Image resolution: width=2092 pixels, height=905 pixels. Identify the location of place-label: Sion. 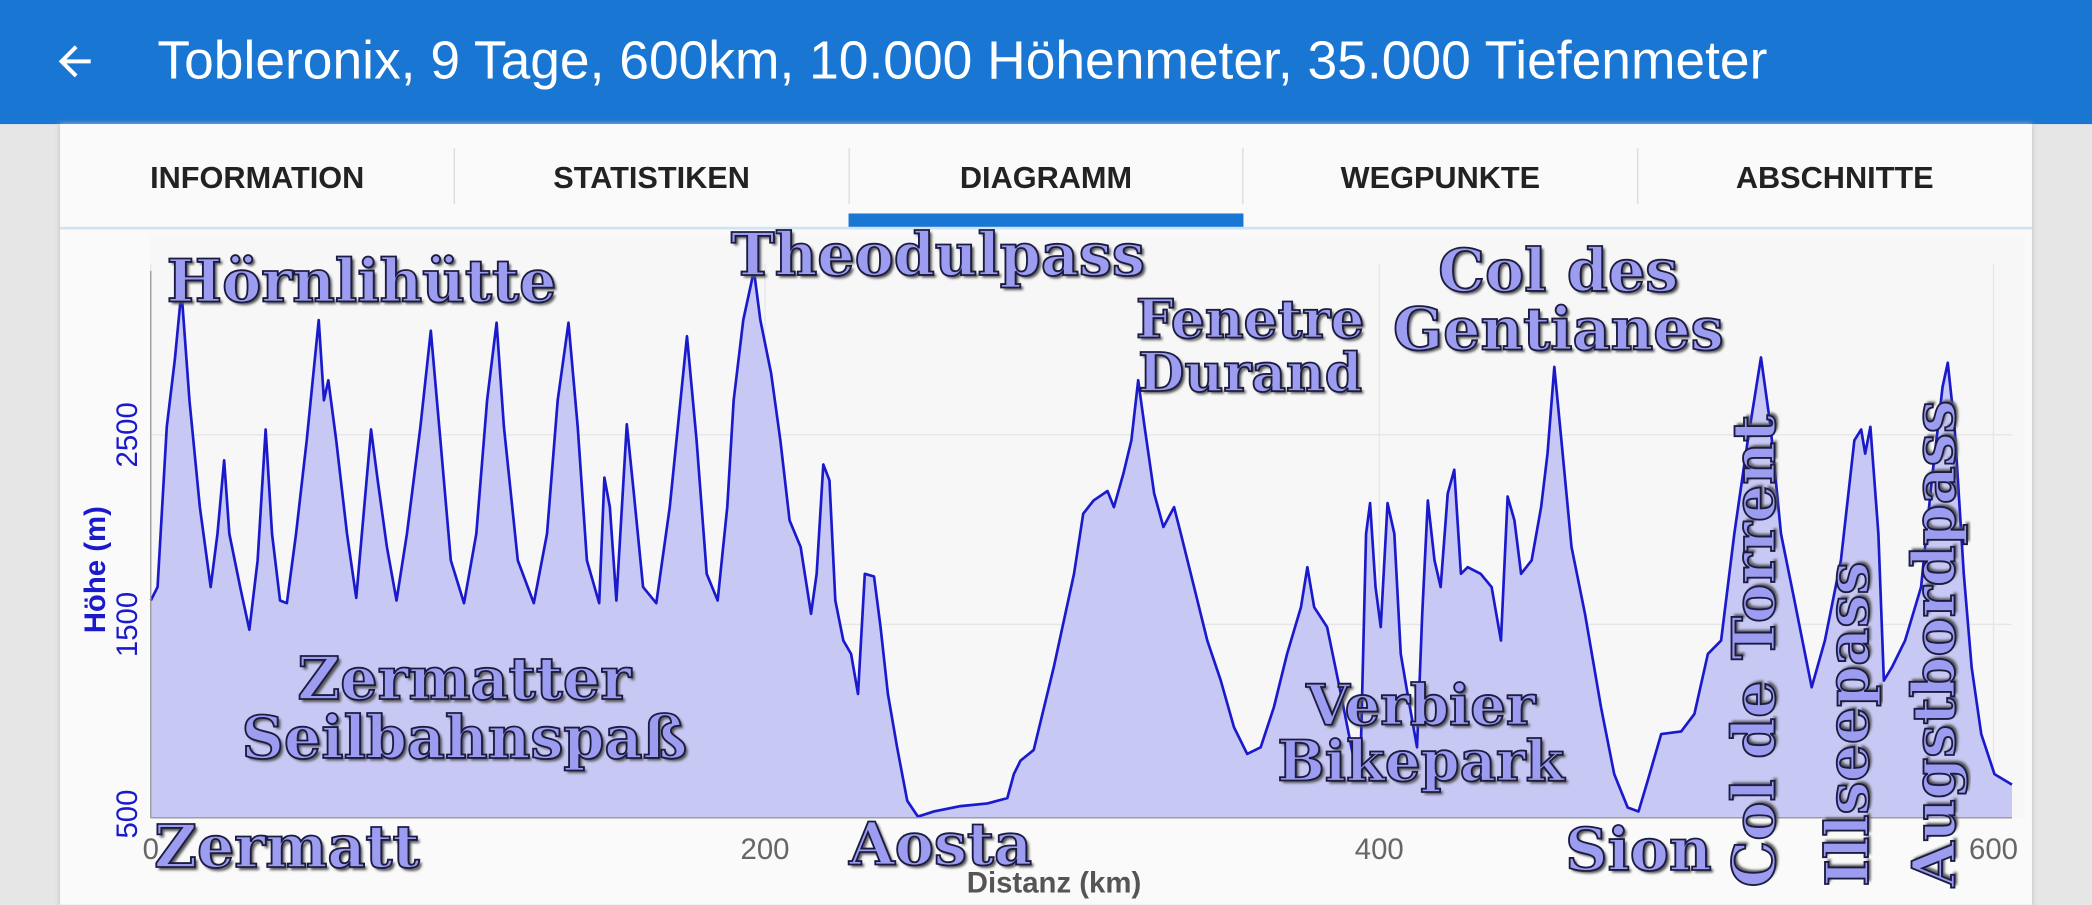
(1638, 850).